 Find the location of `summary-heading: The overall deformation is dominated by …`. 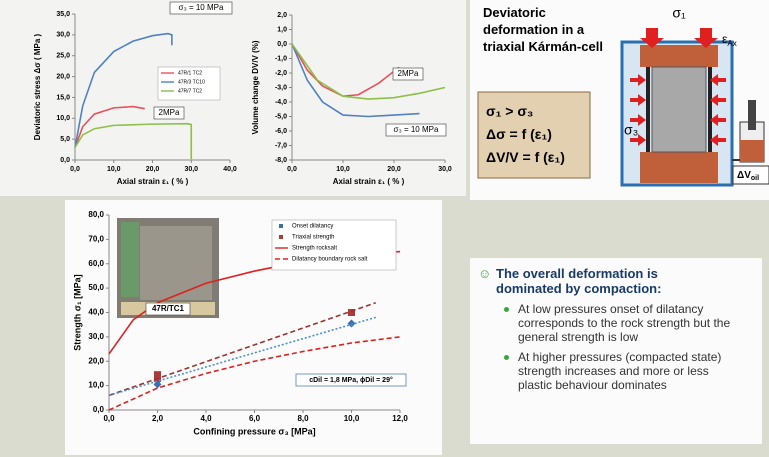

summary-heading: The overall deformation is dominated by … is located at coordinates (579, 281).